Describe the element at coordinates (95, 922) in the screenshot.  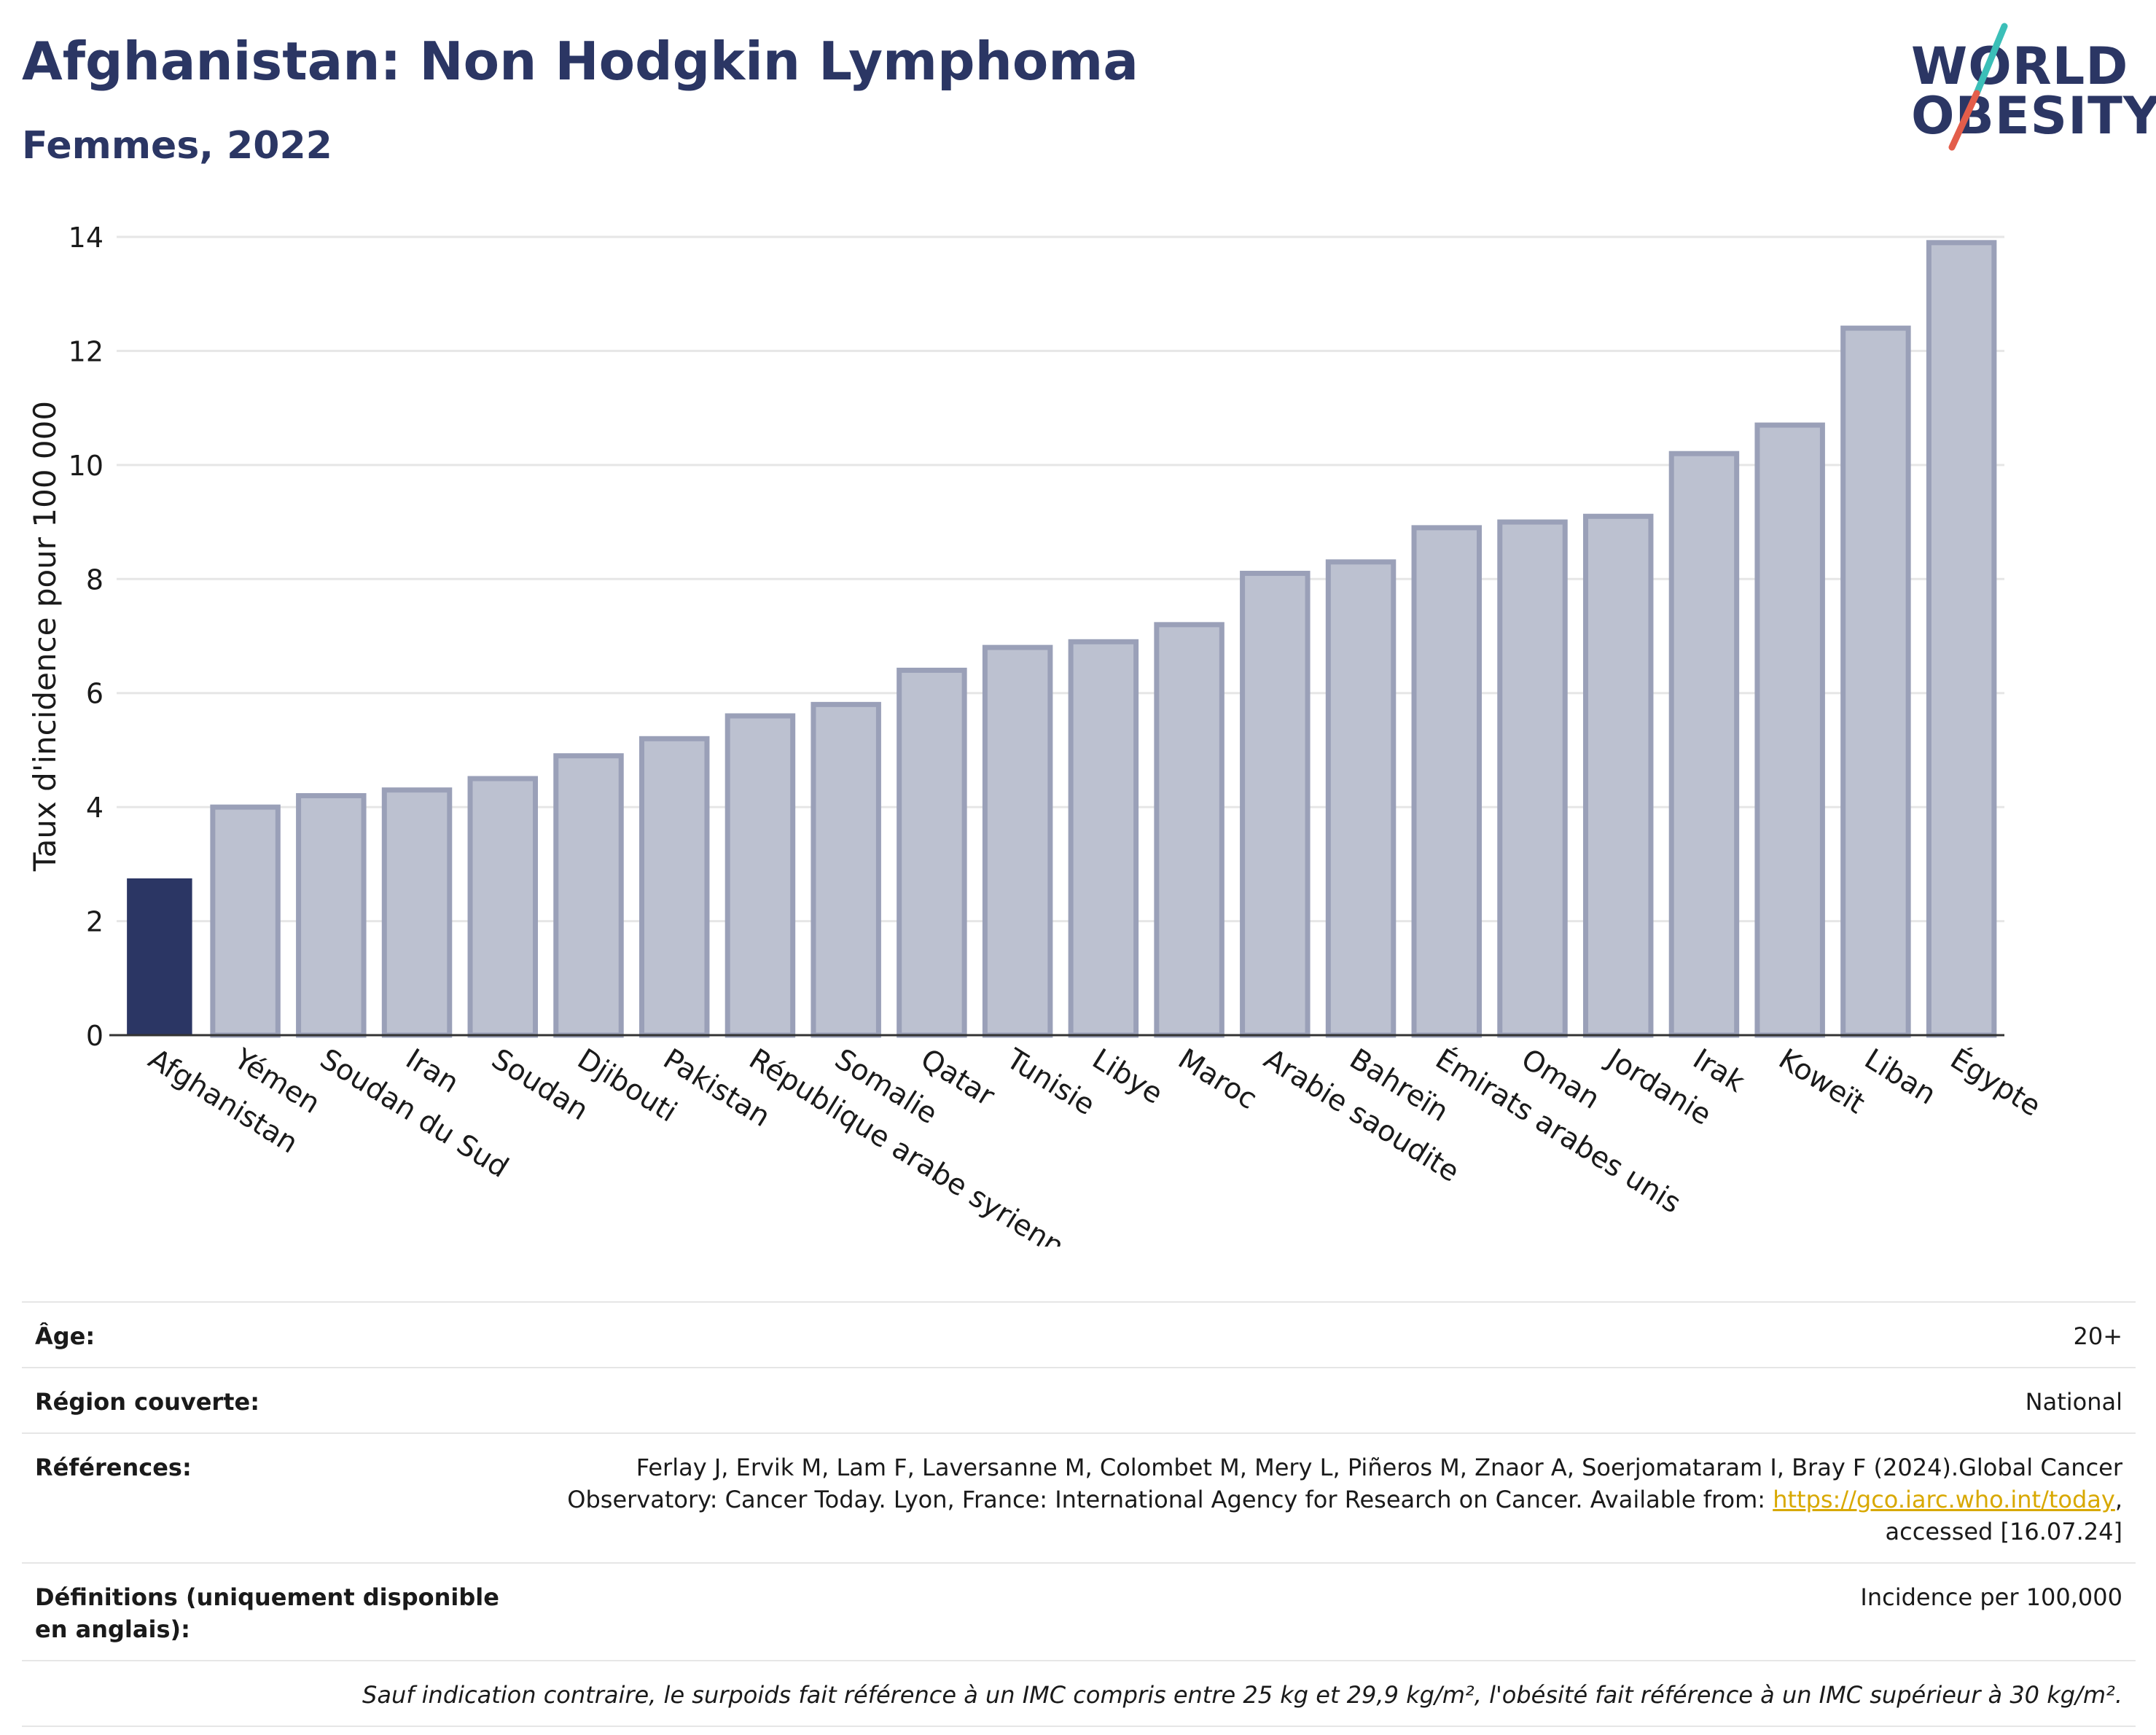
I see `y-tick-label: 2` at that location.